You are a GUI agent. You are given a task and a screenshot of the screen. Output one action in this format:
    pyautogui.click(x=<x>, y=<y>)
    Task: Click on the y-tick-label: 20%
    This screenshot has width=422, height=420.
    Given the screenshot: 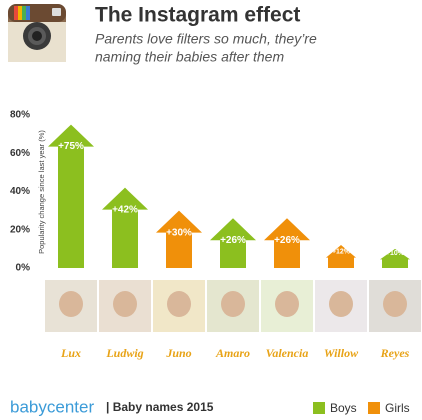 What is the action you would take?
    pyautogui.click(x=20, y=229)
    